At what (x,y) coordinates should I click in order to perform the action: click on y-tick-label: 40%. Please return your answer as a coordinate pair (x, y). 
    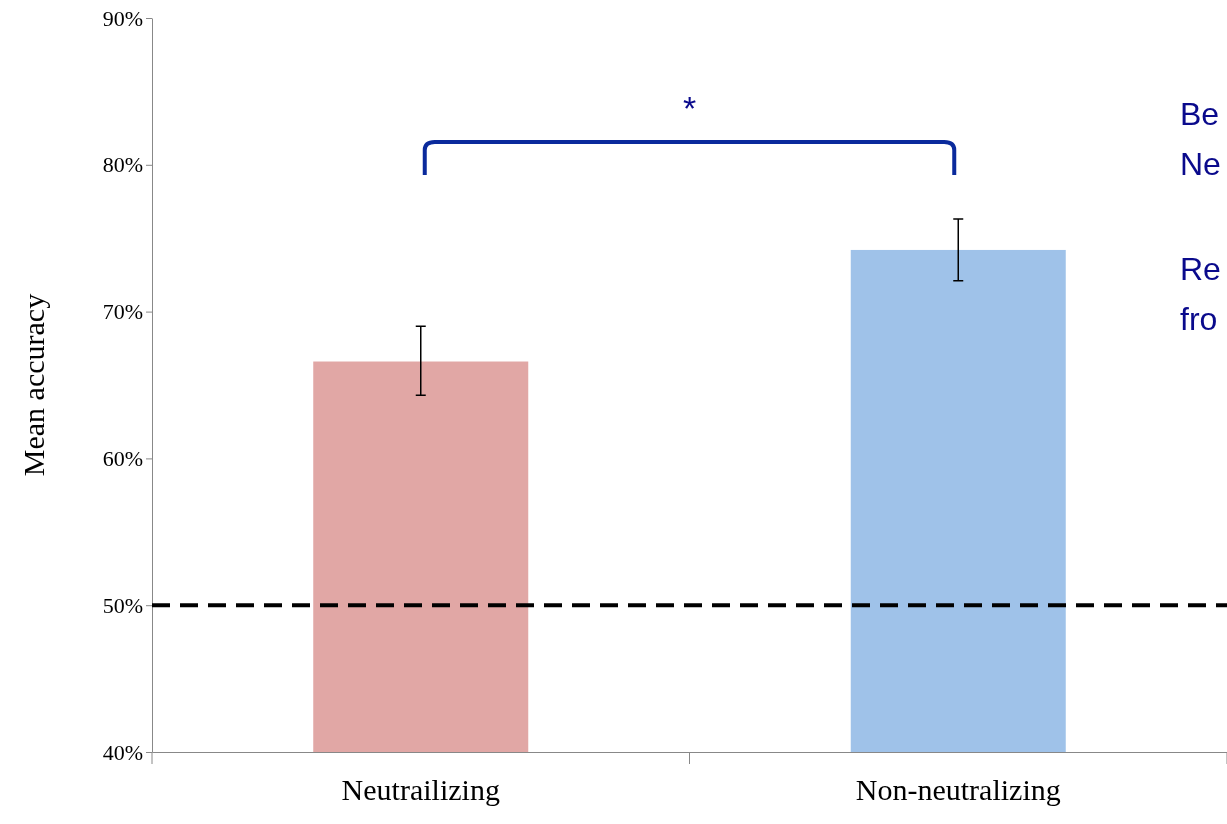
    Looking at the image, I should click on (122, 752).